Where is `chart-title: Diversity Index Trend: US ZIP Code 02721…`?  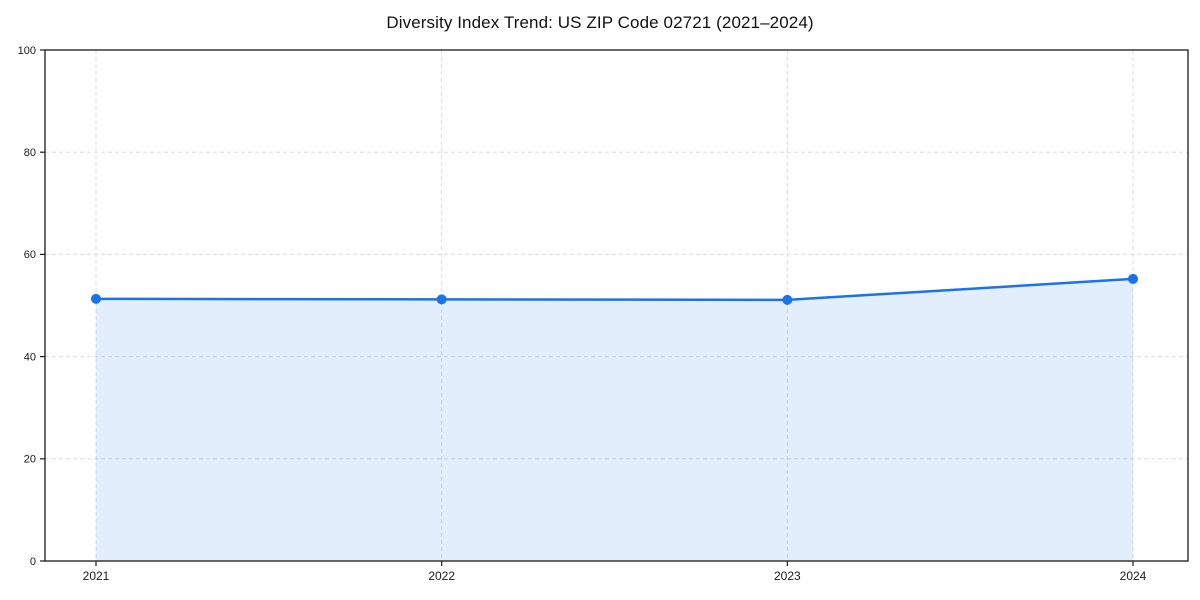 chart-title: Diversity Index Trend: US ZIP Code 02721… is located at coordinates (600, 22).